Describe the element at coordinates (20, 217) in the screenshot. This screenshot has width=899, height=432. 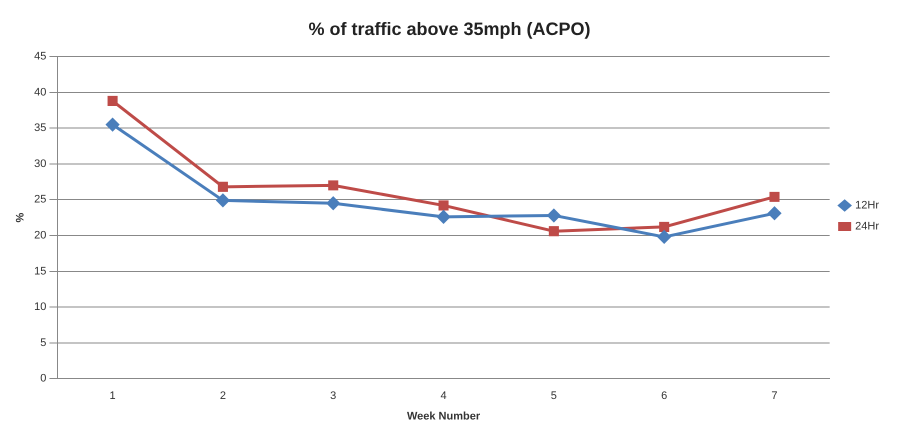
I see `y-axis-title: %` at that location.